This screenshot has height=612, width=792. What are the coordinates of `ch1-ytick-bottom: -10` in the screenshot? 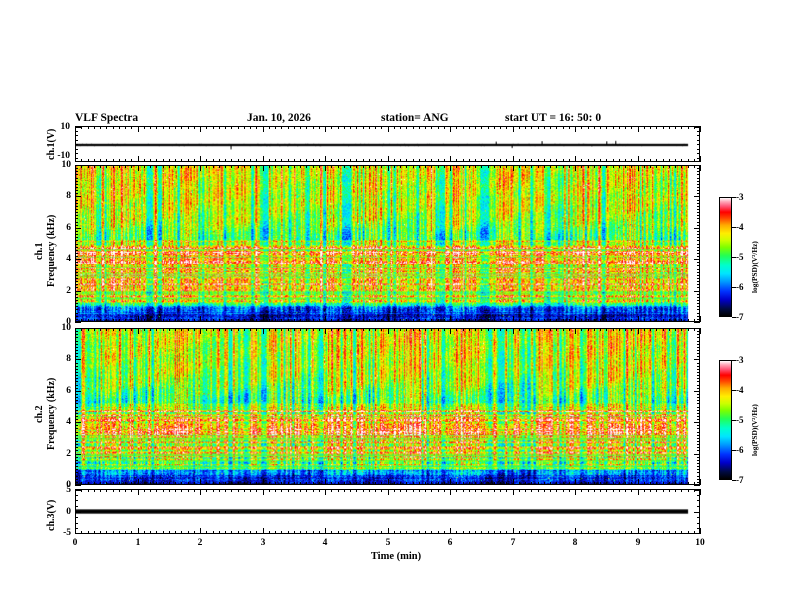 It's located at (63, 156).